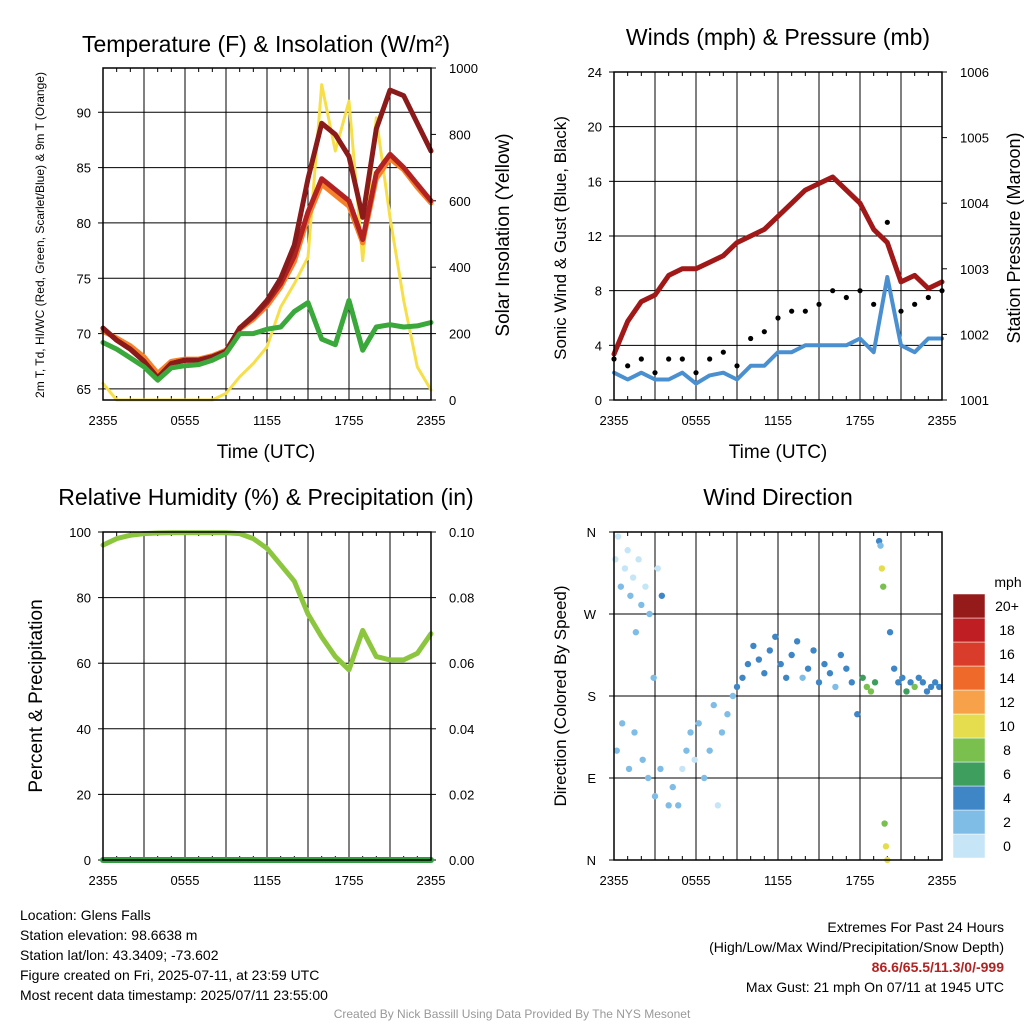 The height and width of the screenshot is (1024, 1024). I want to click on y2-tick-label: 0.10, so click(461, 532).